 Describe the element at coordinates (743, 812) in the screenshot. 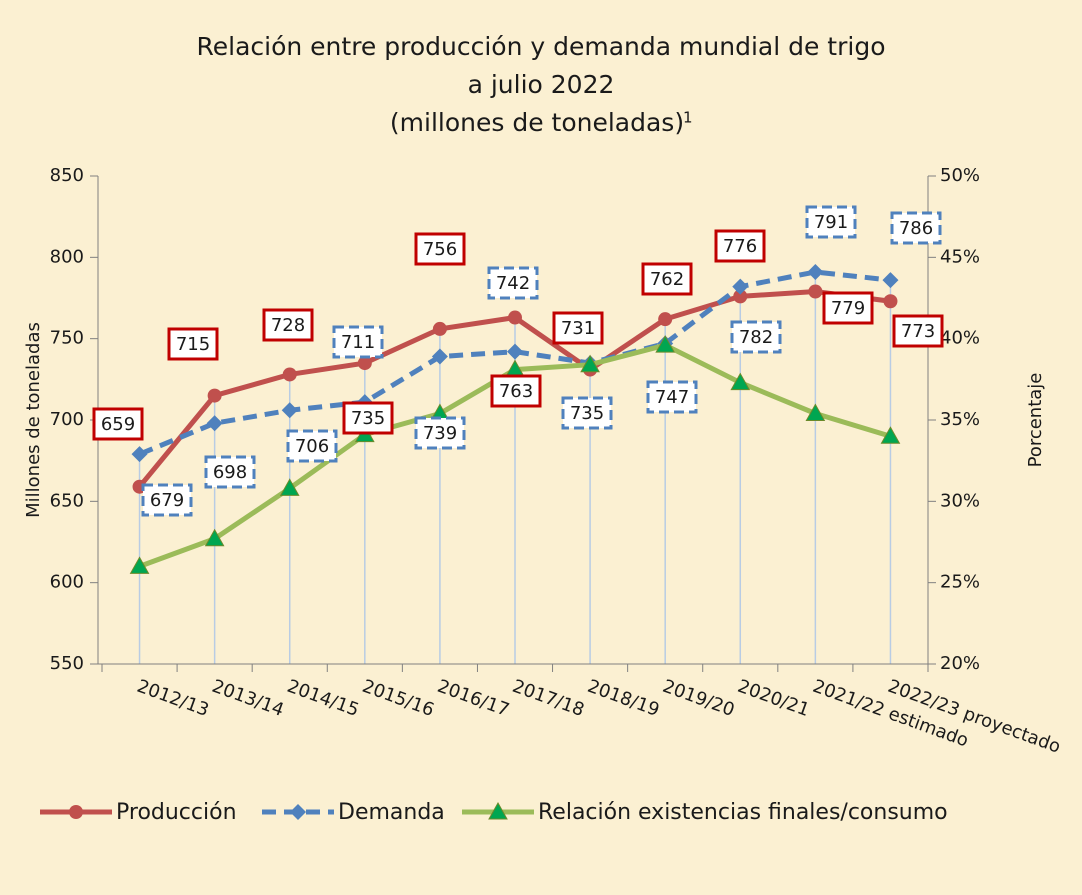

I see `legend-label: Relación existencias finales/consumo` at that location.